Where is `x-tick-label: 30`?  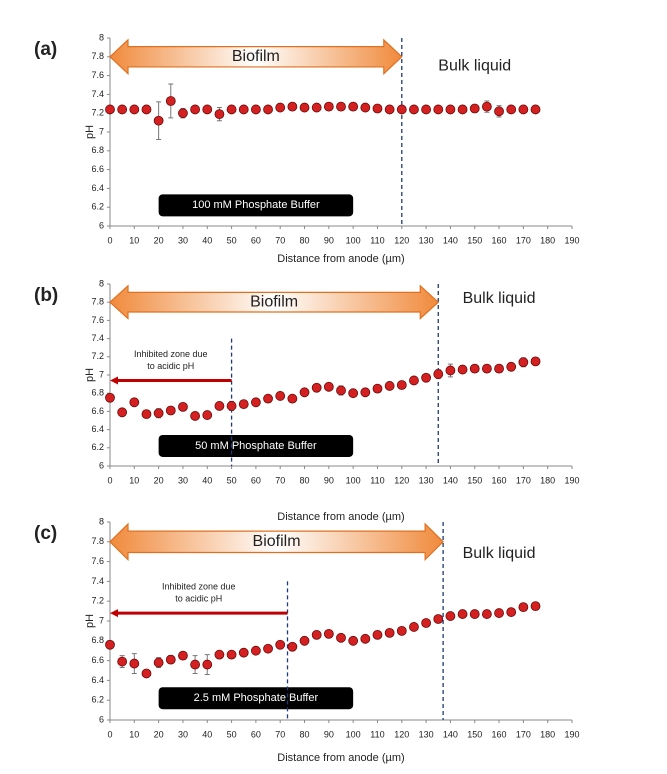
x-tick-label: 30 is located at coordinates (183, 240).